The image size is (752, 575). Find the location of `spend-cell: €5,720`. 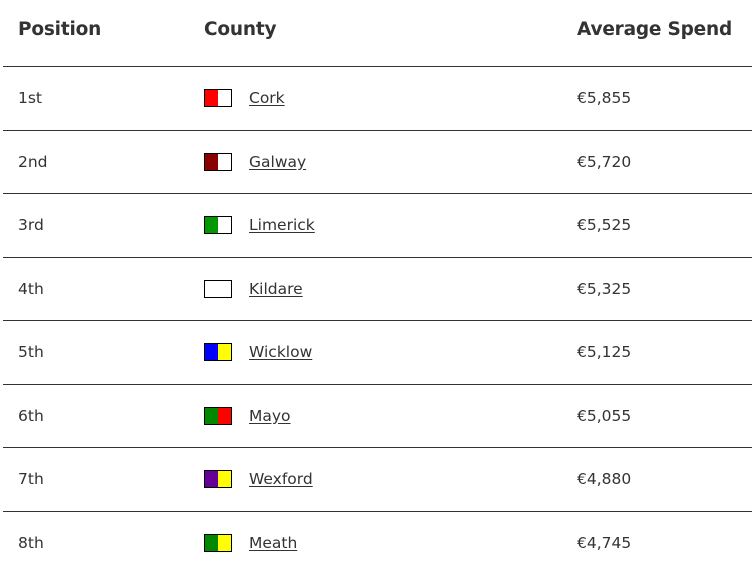

spend-cell: €5,720 is located at coordinates (604, 162).